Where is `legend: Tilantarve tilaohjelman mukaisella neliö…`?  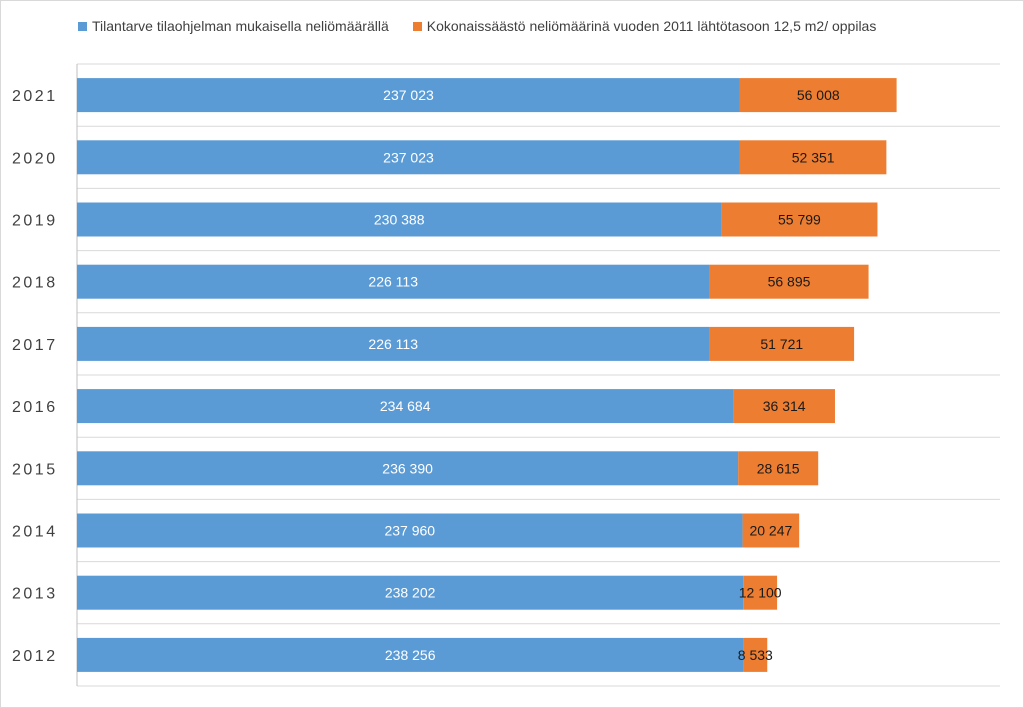
legend: Tilantarve tilaohjelman mukaisella neliö… is located at coordinates (489, 26).